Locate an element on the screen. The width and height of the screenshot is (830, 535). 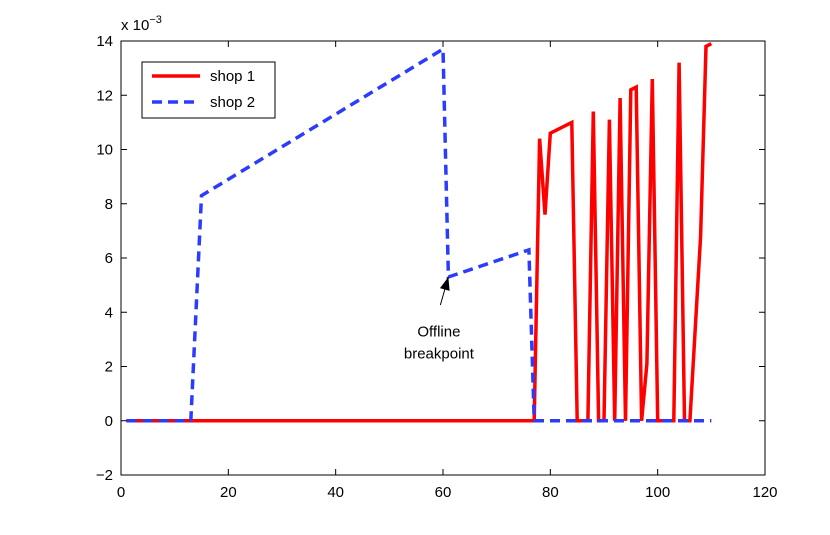
y-tick-label: −2 is located at coordinates (104, 475).